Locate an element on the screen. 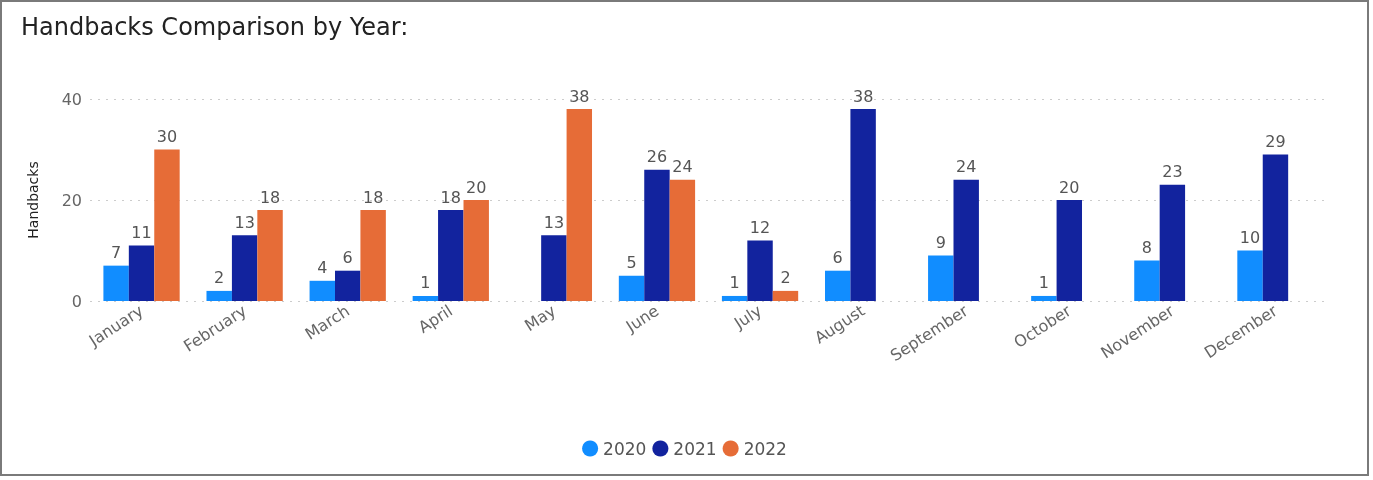  data-label: 10 is located at coordinates (1250, 237).